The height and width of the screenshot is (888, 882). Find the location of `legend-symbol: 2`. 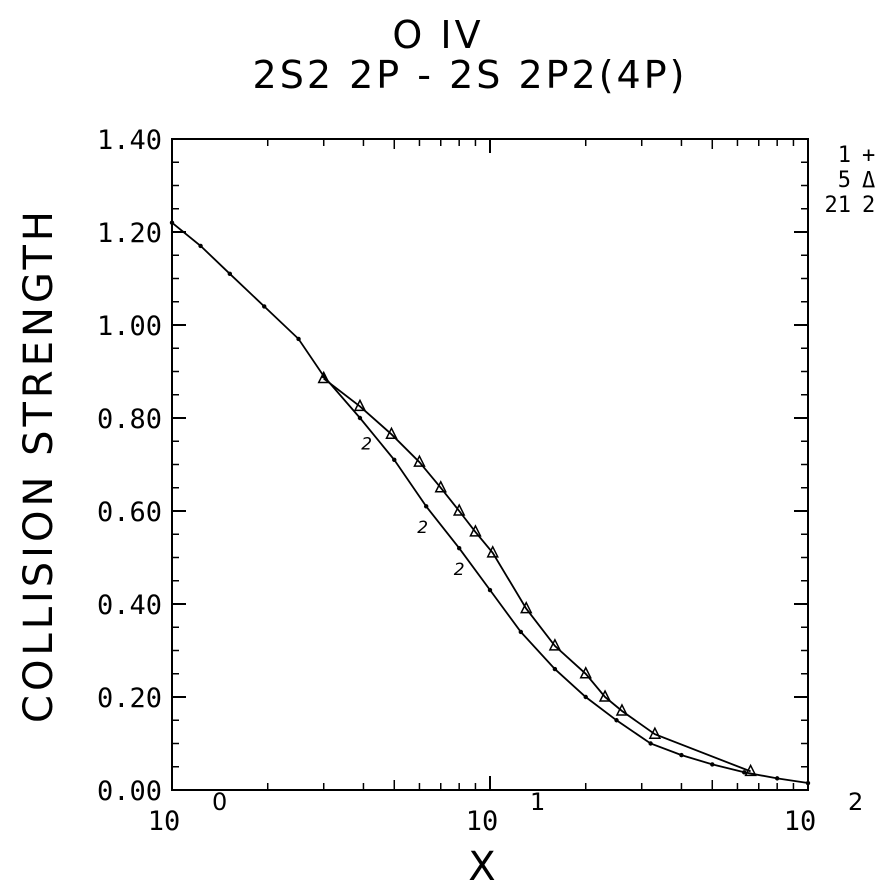

legend-symbol: 2 is located at coordinates (868, 205).